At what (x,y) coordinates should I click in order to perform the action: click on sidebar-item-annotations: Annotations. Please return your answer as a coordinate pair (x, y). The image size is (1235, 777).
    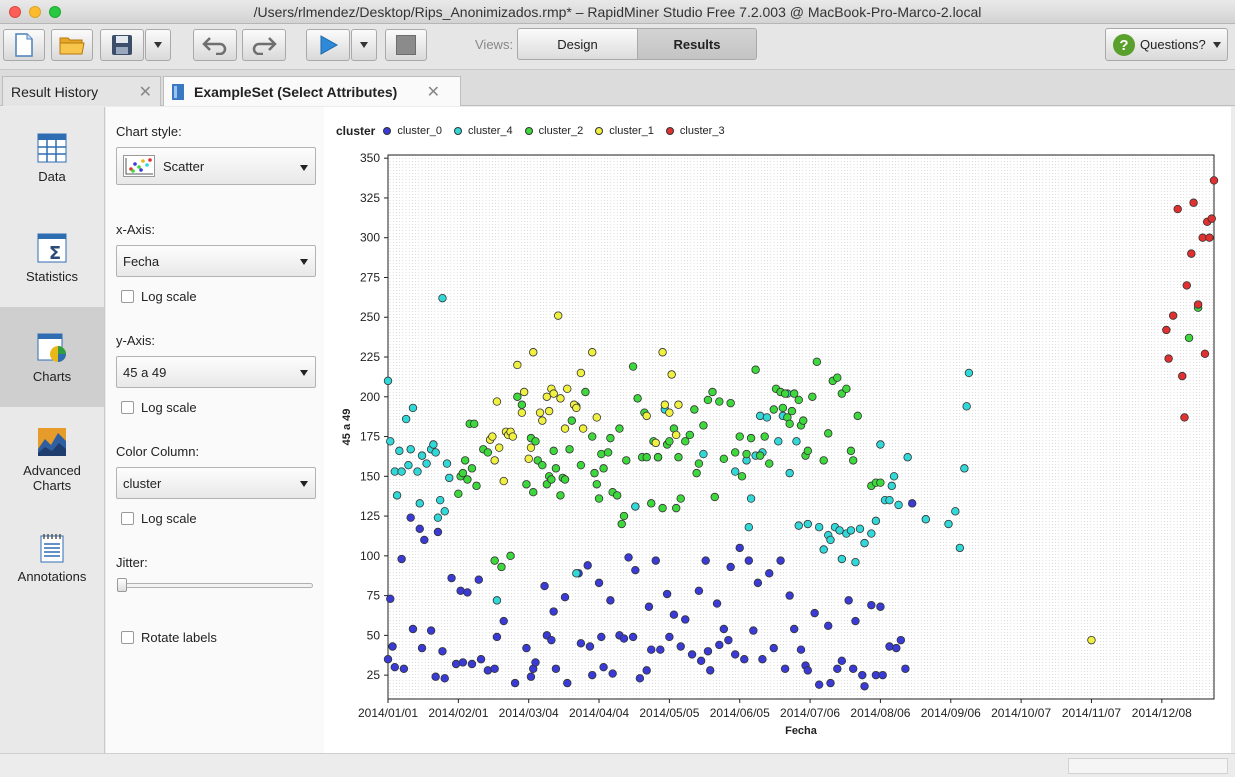
    Looking at the image, I should click on (52, 577).